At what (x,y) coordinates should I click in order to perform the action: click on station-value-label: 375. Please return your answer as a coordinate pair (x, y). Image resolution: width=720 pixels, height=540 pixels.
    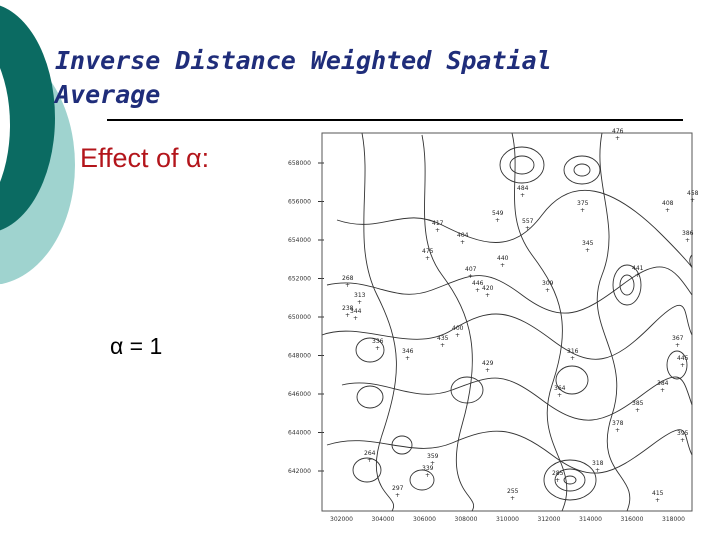
    Looking at the image, I should click on (583, 203).